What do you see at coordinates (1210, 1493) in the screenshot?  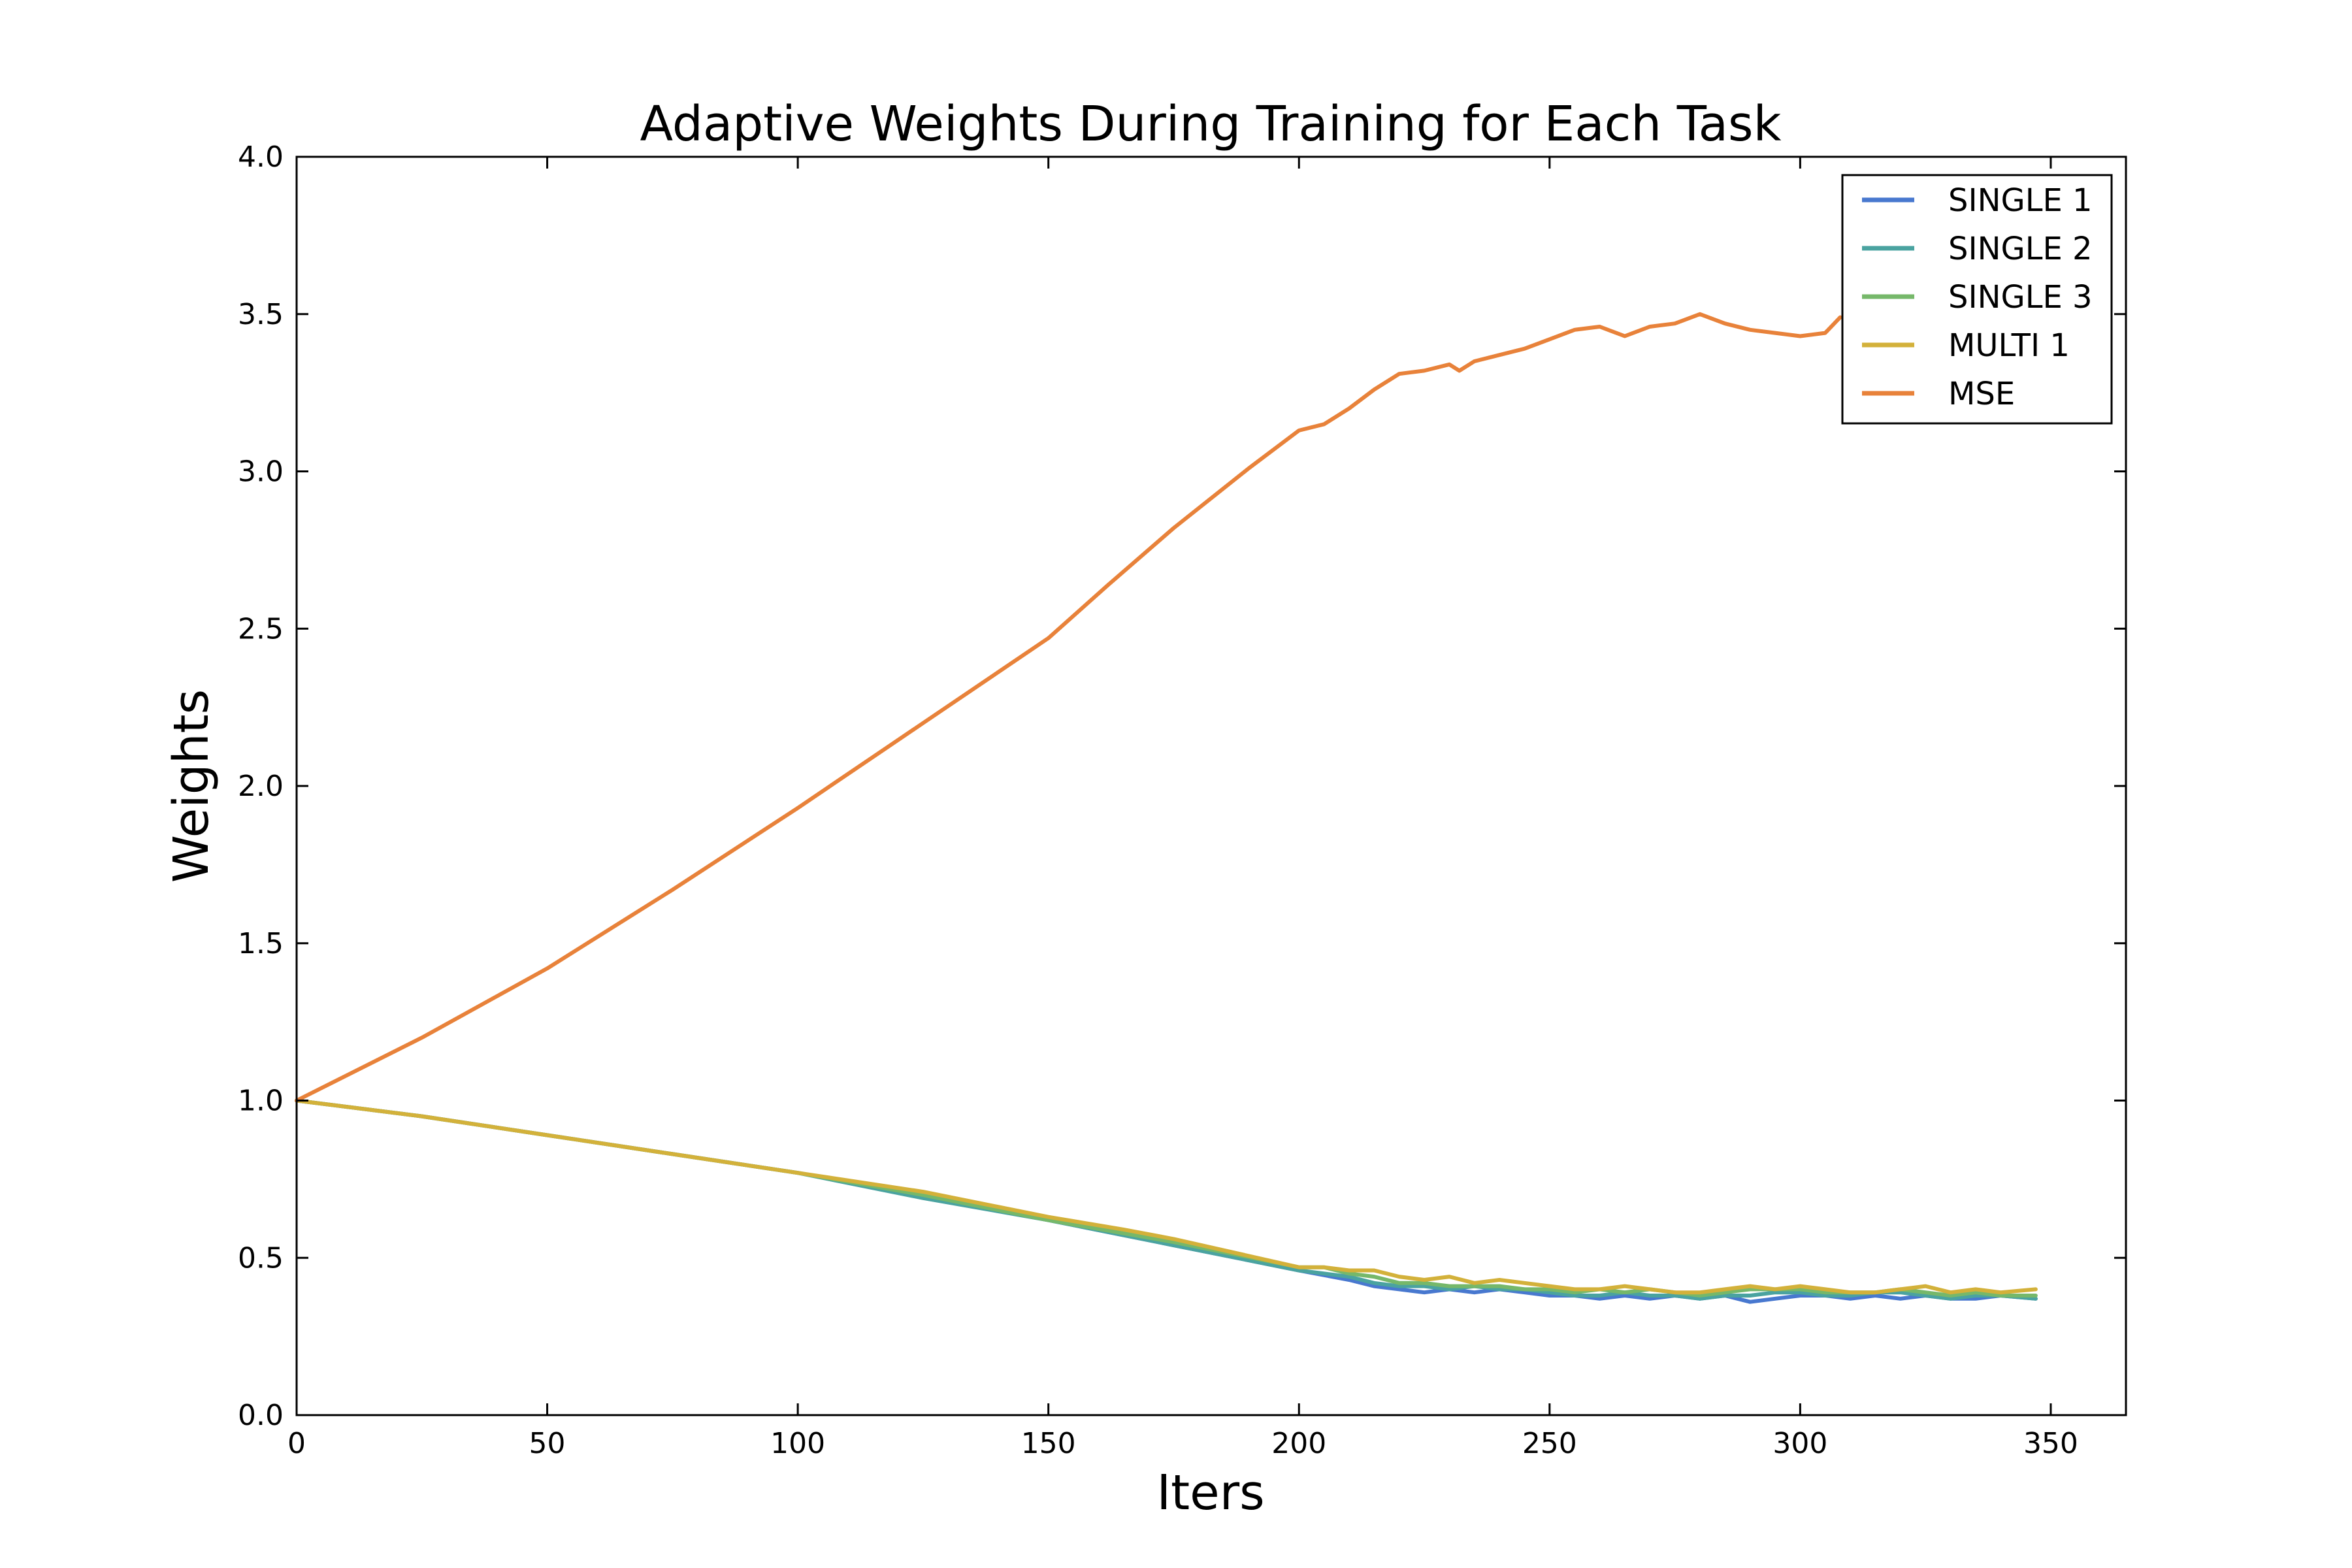 I see `x-axis-label: Iters` at bounding box center [1210, 1493].